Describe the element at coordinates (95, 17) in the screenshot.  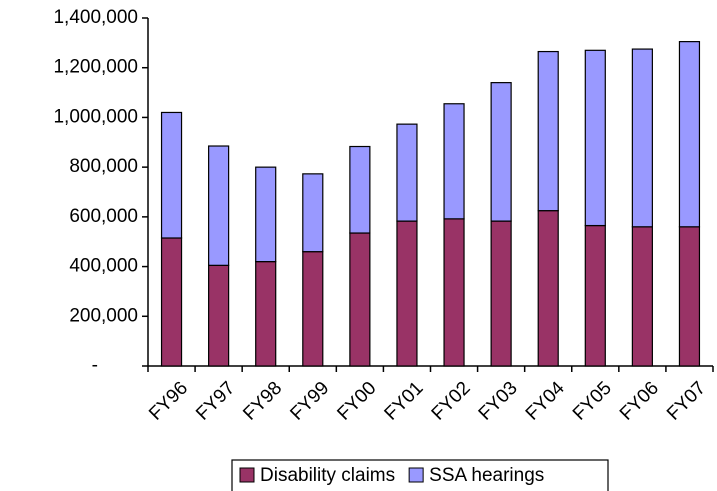
I see `y-tick-label: 1,400,000` at that location.